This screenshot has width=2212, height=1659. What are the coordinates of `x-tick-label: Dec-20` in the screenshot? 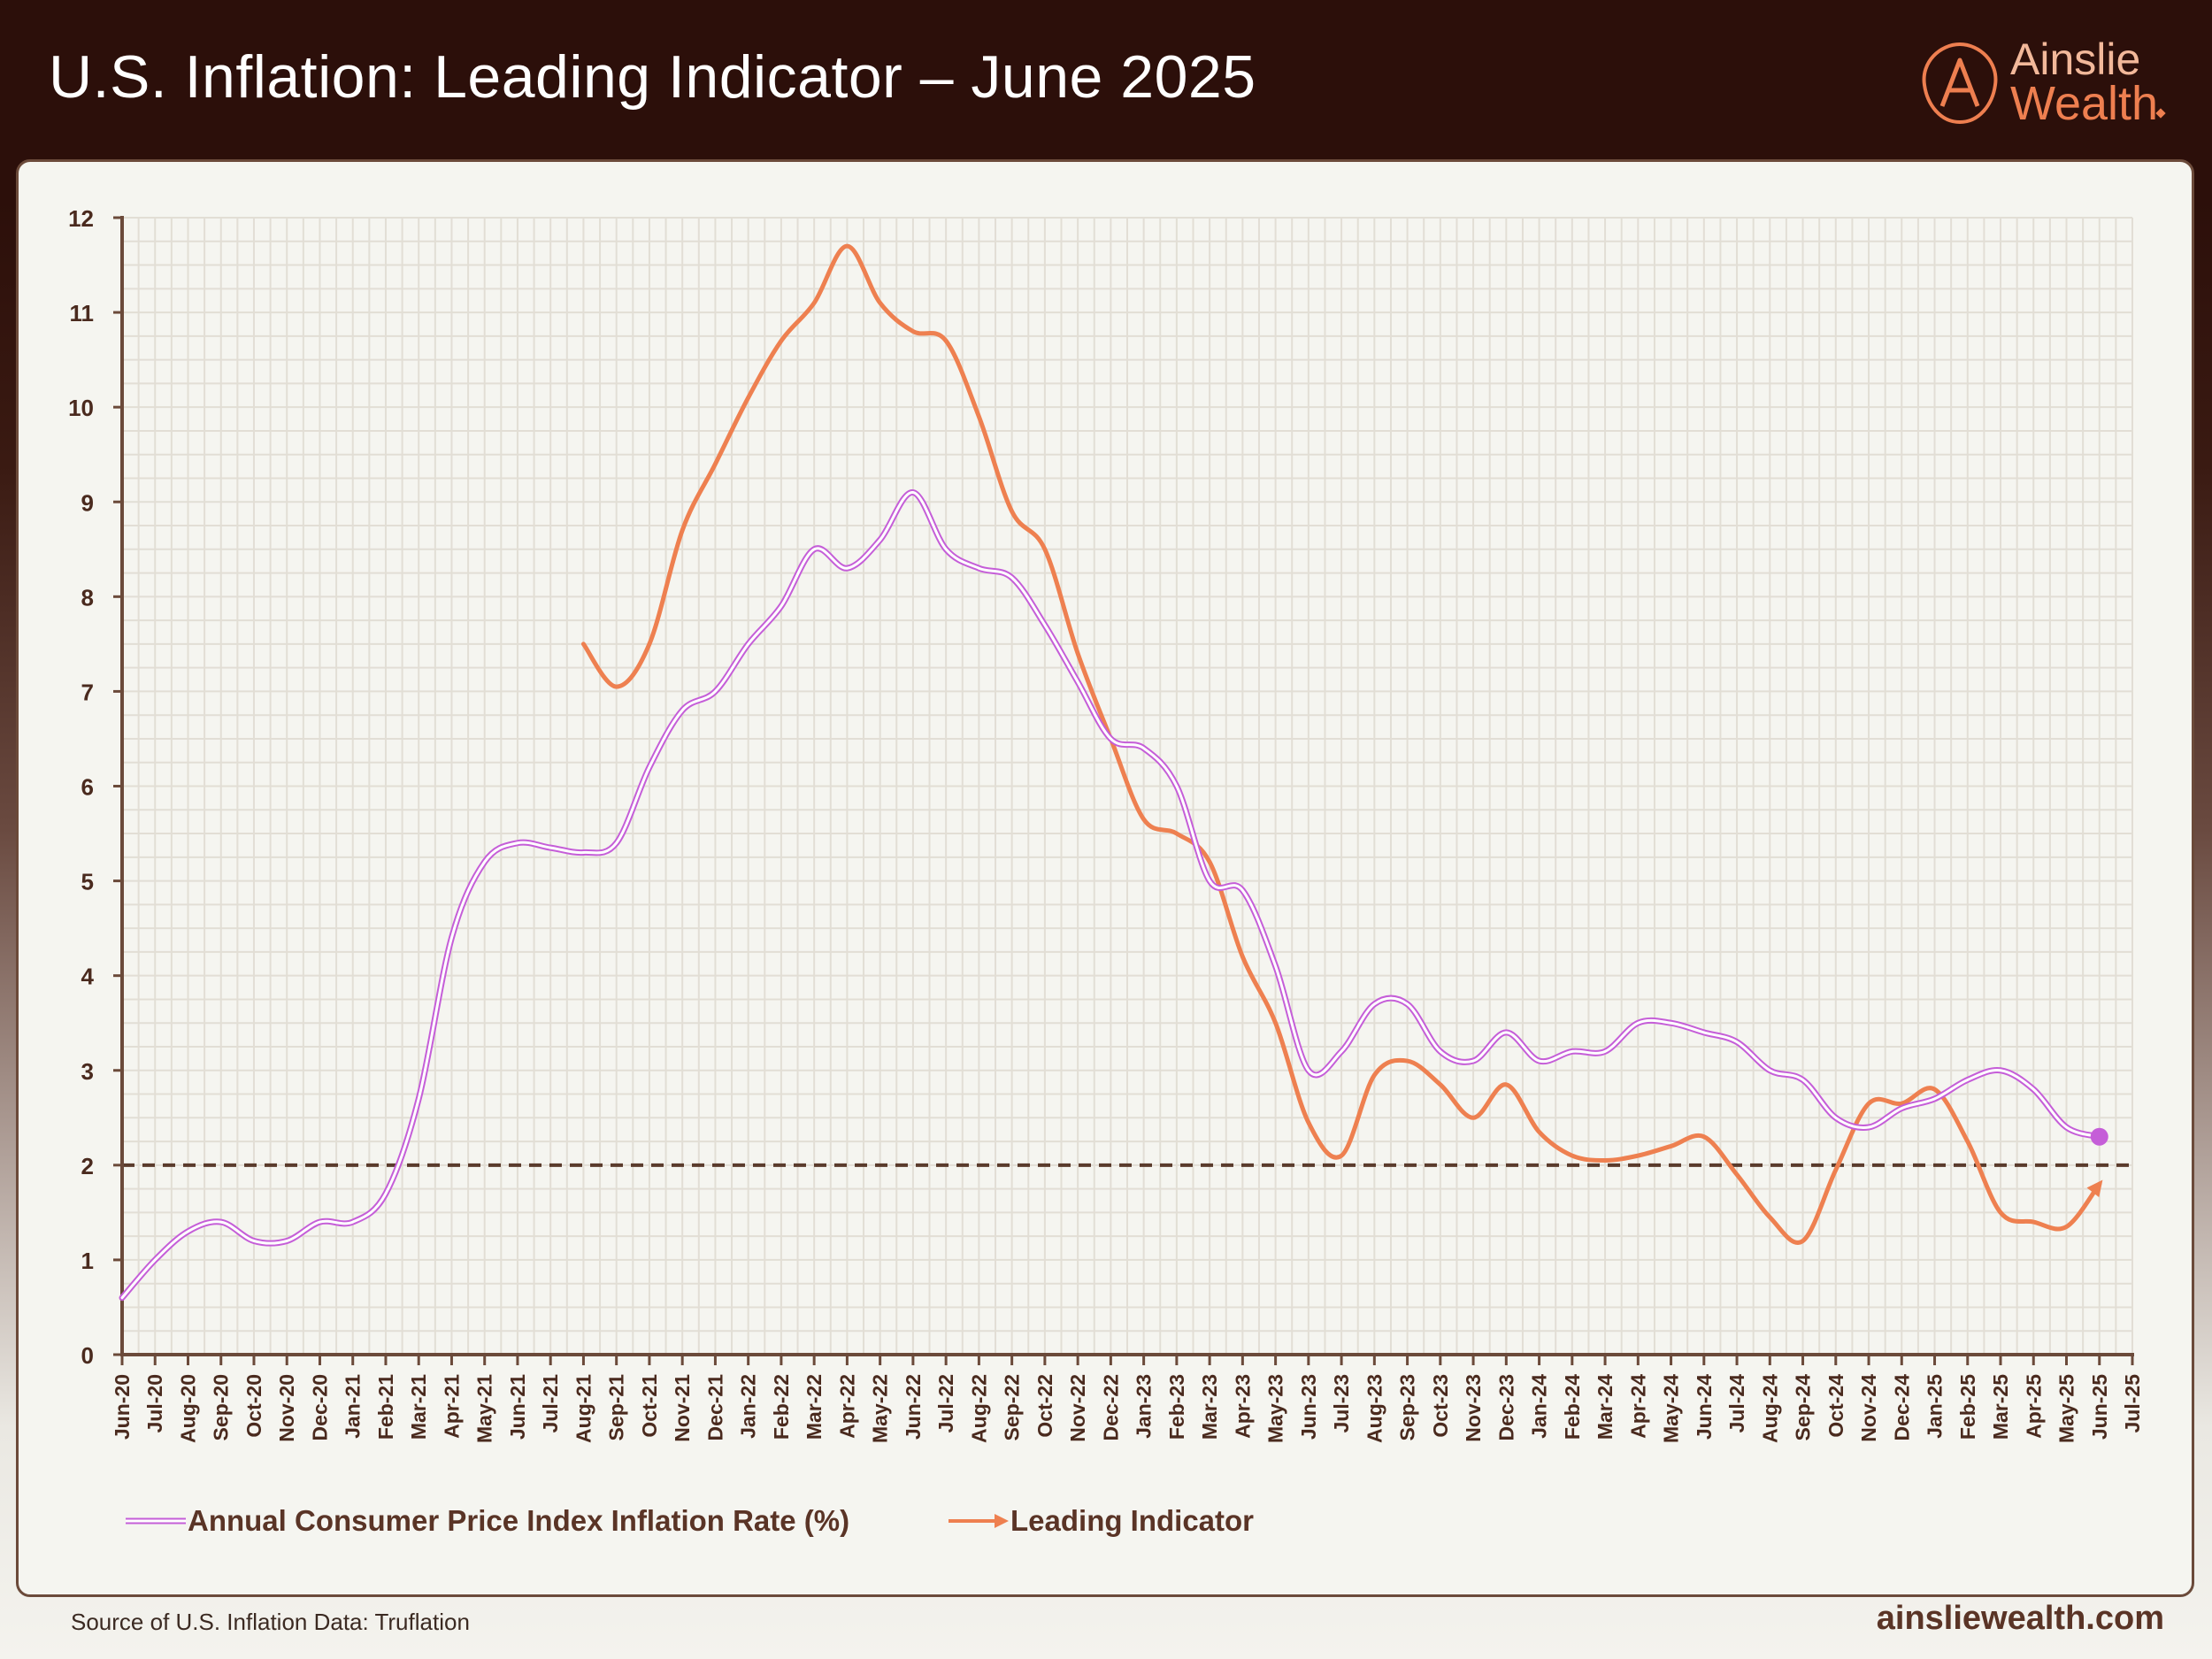 It's located at (320, 1407).